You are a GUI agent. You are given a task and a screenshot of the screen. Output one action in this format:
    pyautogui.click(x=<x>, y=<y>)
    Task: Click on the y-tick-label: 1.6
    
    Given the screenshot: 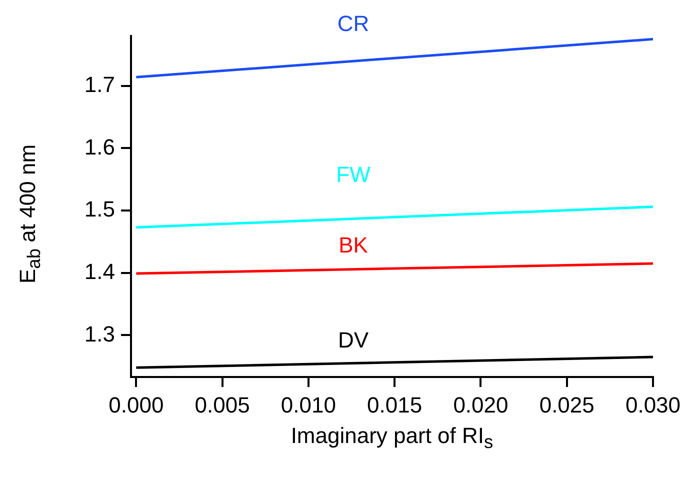 What is the action you would take?
    pyautogui.click(x=99, y=147)
    